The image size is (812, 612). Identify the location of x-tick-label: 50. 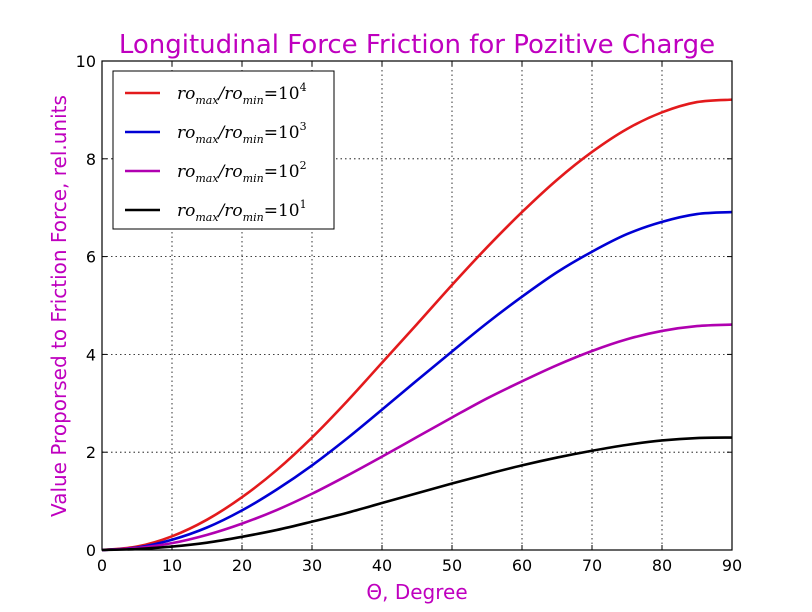
(452, 565).